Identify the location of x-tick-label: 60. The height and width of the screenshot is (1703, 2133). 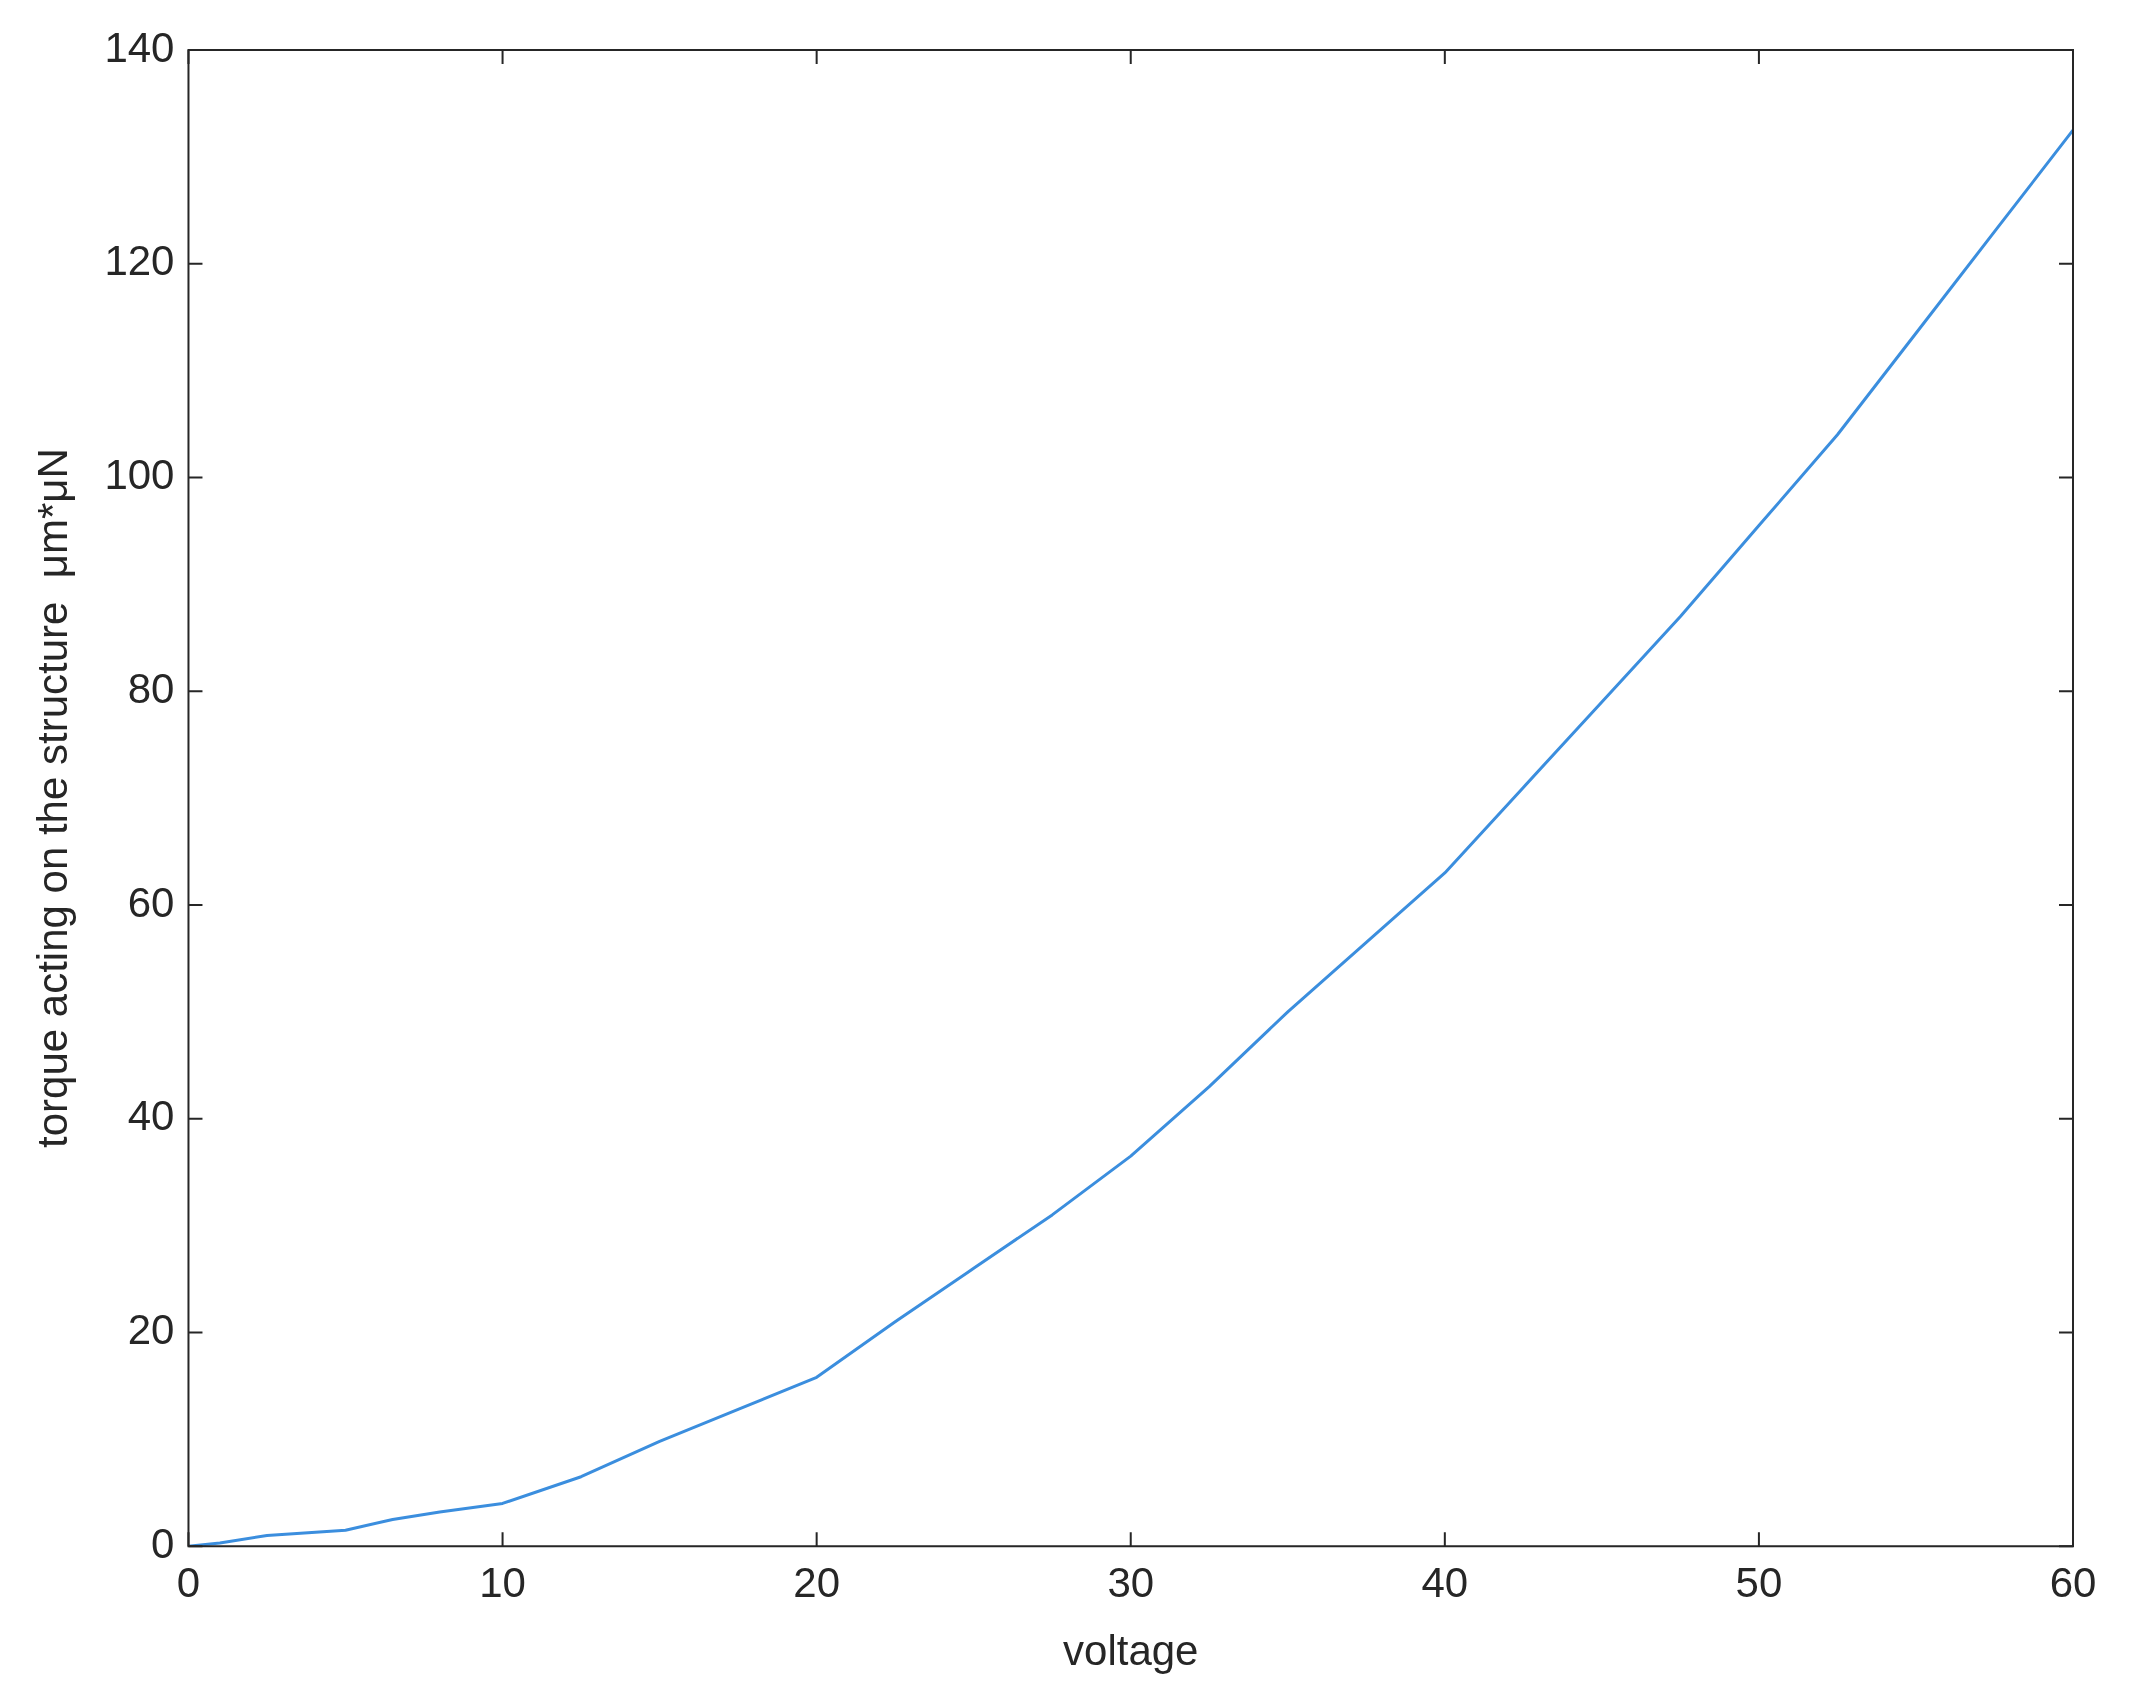
(2073, 1582).